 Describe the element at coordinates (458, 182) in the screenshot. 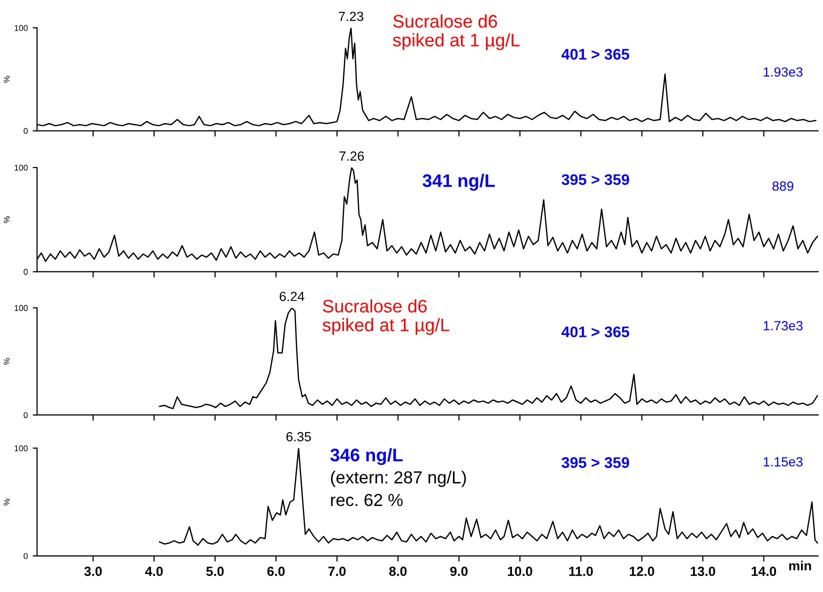

I see `annotation: 341 ng/L` at that location.